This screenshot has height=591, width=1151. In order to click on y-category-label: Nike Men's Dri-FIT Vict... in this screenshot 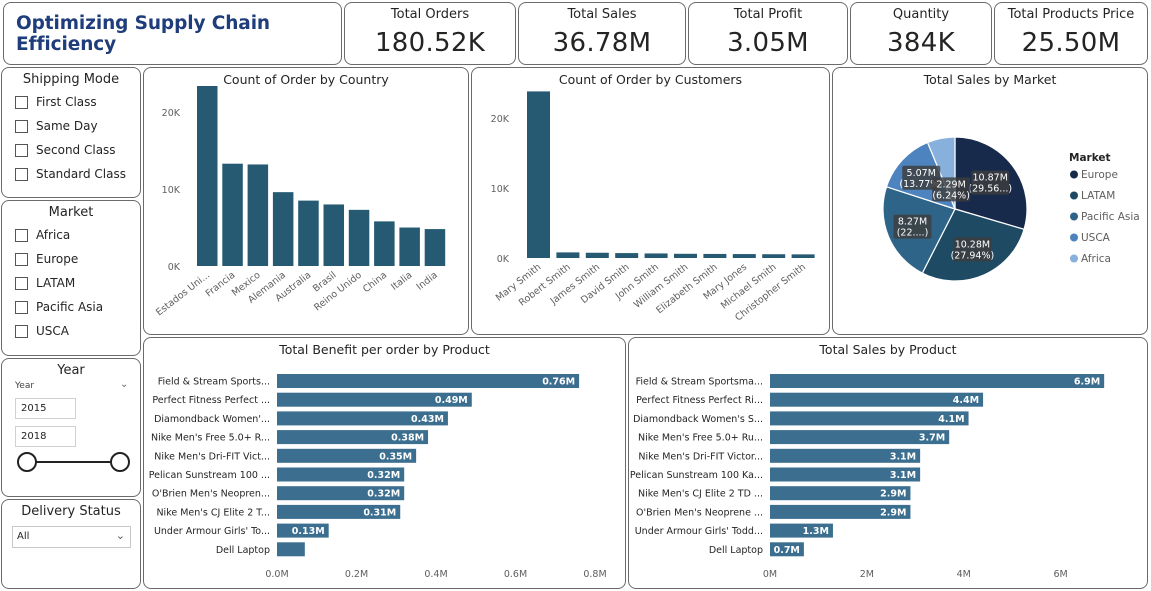, I will do `click(212, 456)`.